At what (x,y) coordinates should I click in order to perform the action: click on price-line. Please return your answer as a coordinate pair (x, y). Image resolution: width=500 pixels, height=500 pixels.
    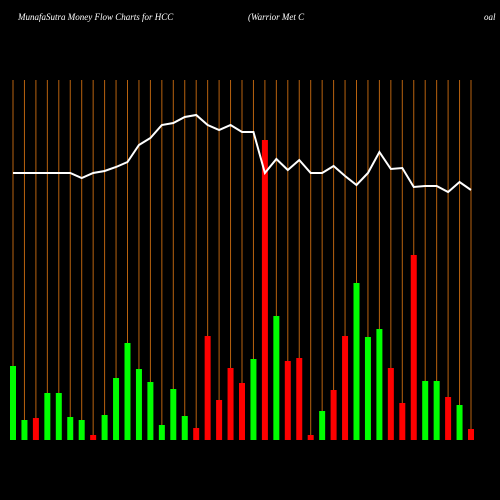
    Looking at the image, I should click on (242, 153).